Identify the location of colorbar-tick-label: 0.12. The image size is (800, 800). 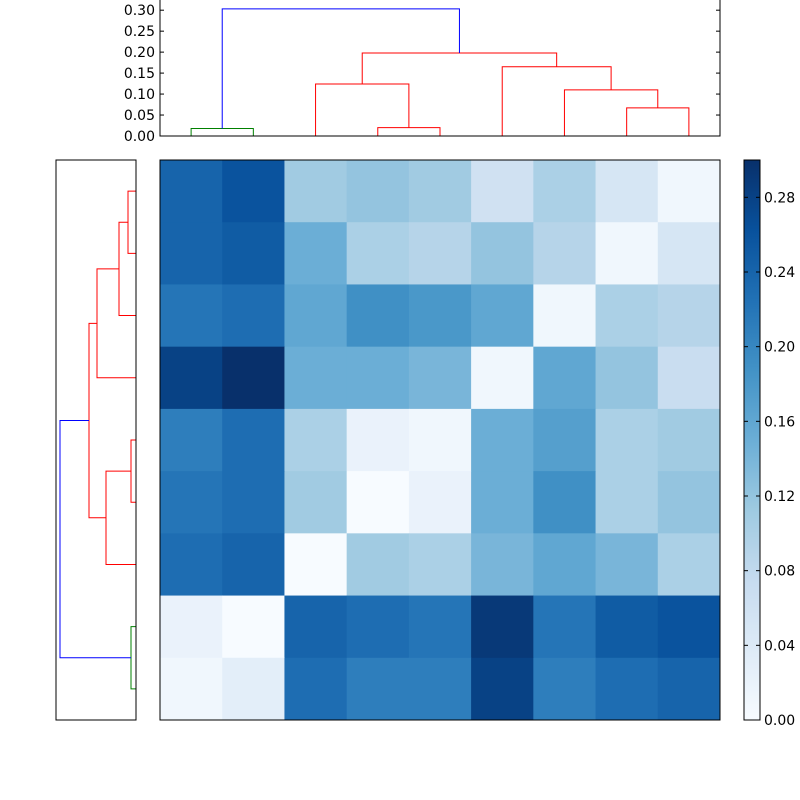
(779, 497).